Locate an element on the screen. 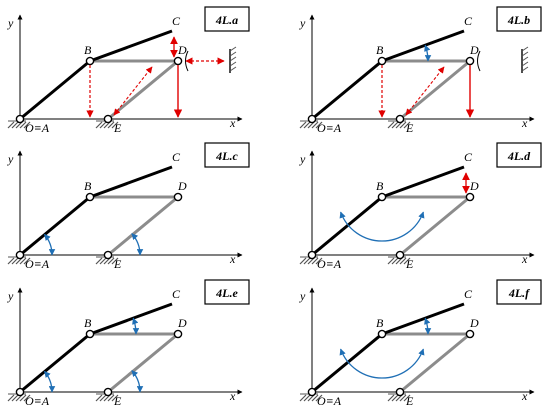 The width and height of the screenshot is (550, 412). panel-tag: 4L.e is located at coordinates (227, 292).